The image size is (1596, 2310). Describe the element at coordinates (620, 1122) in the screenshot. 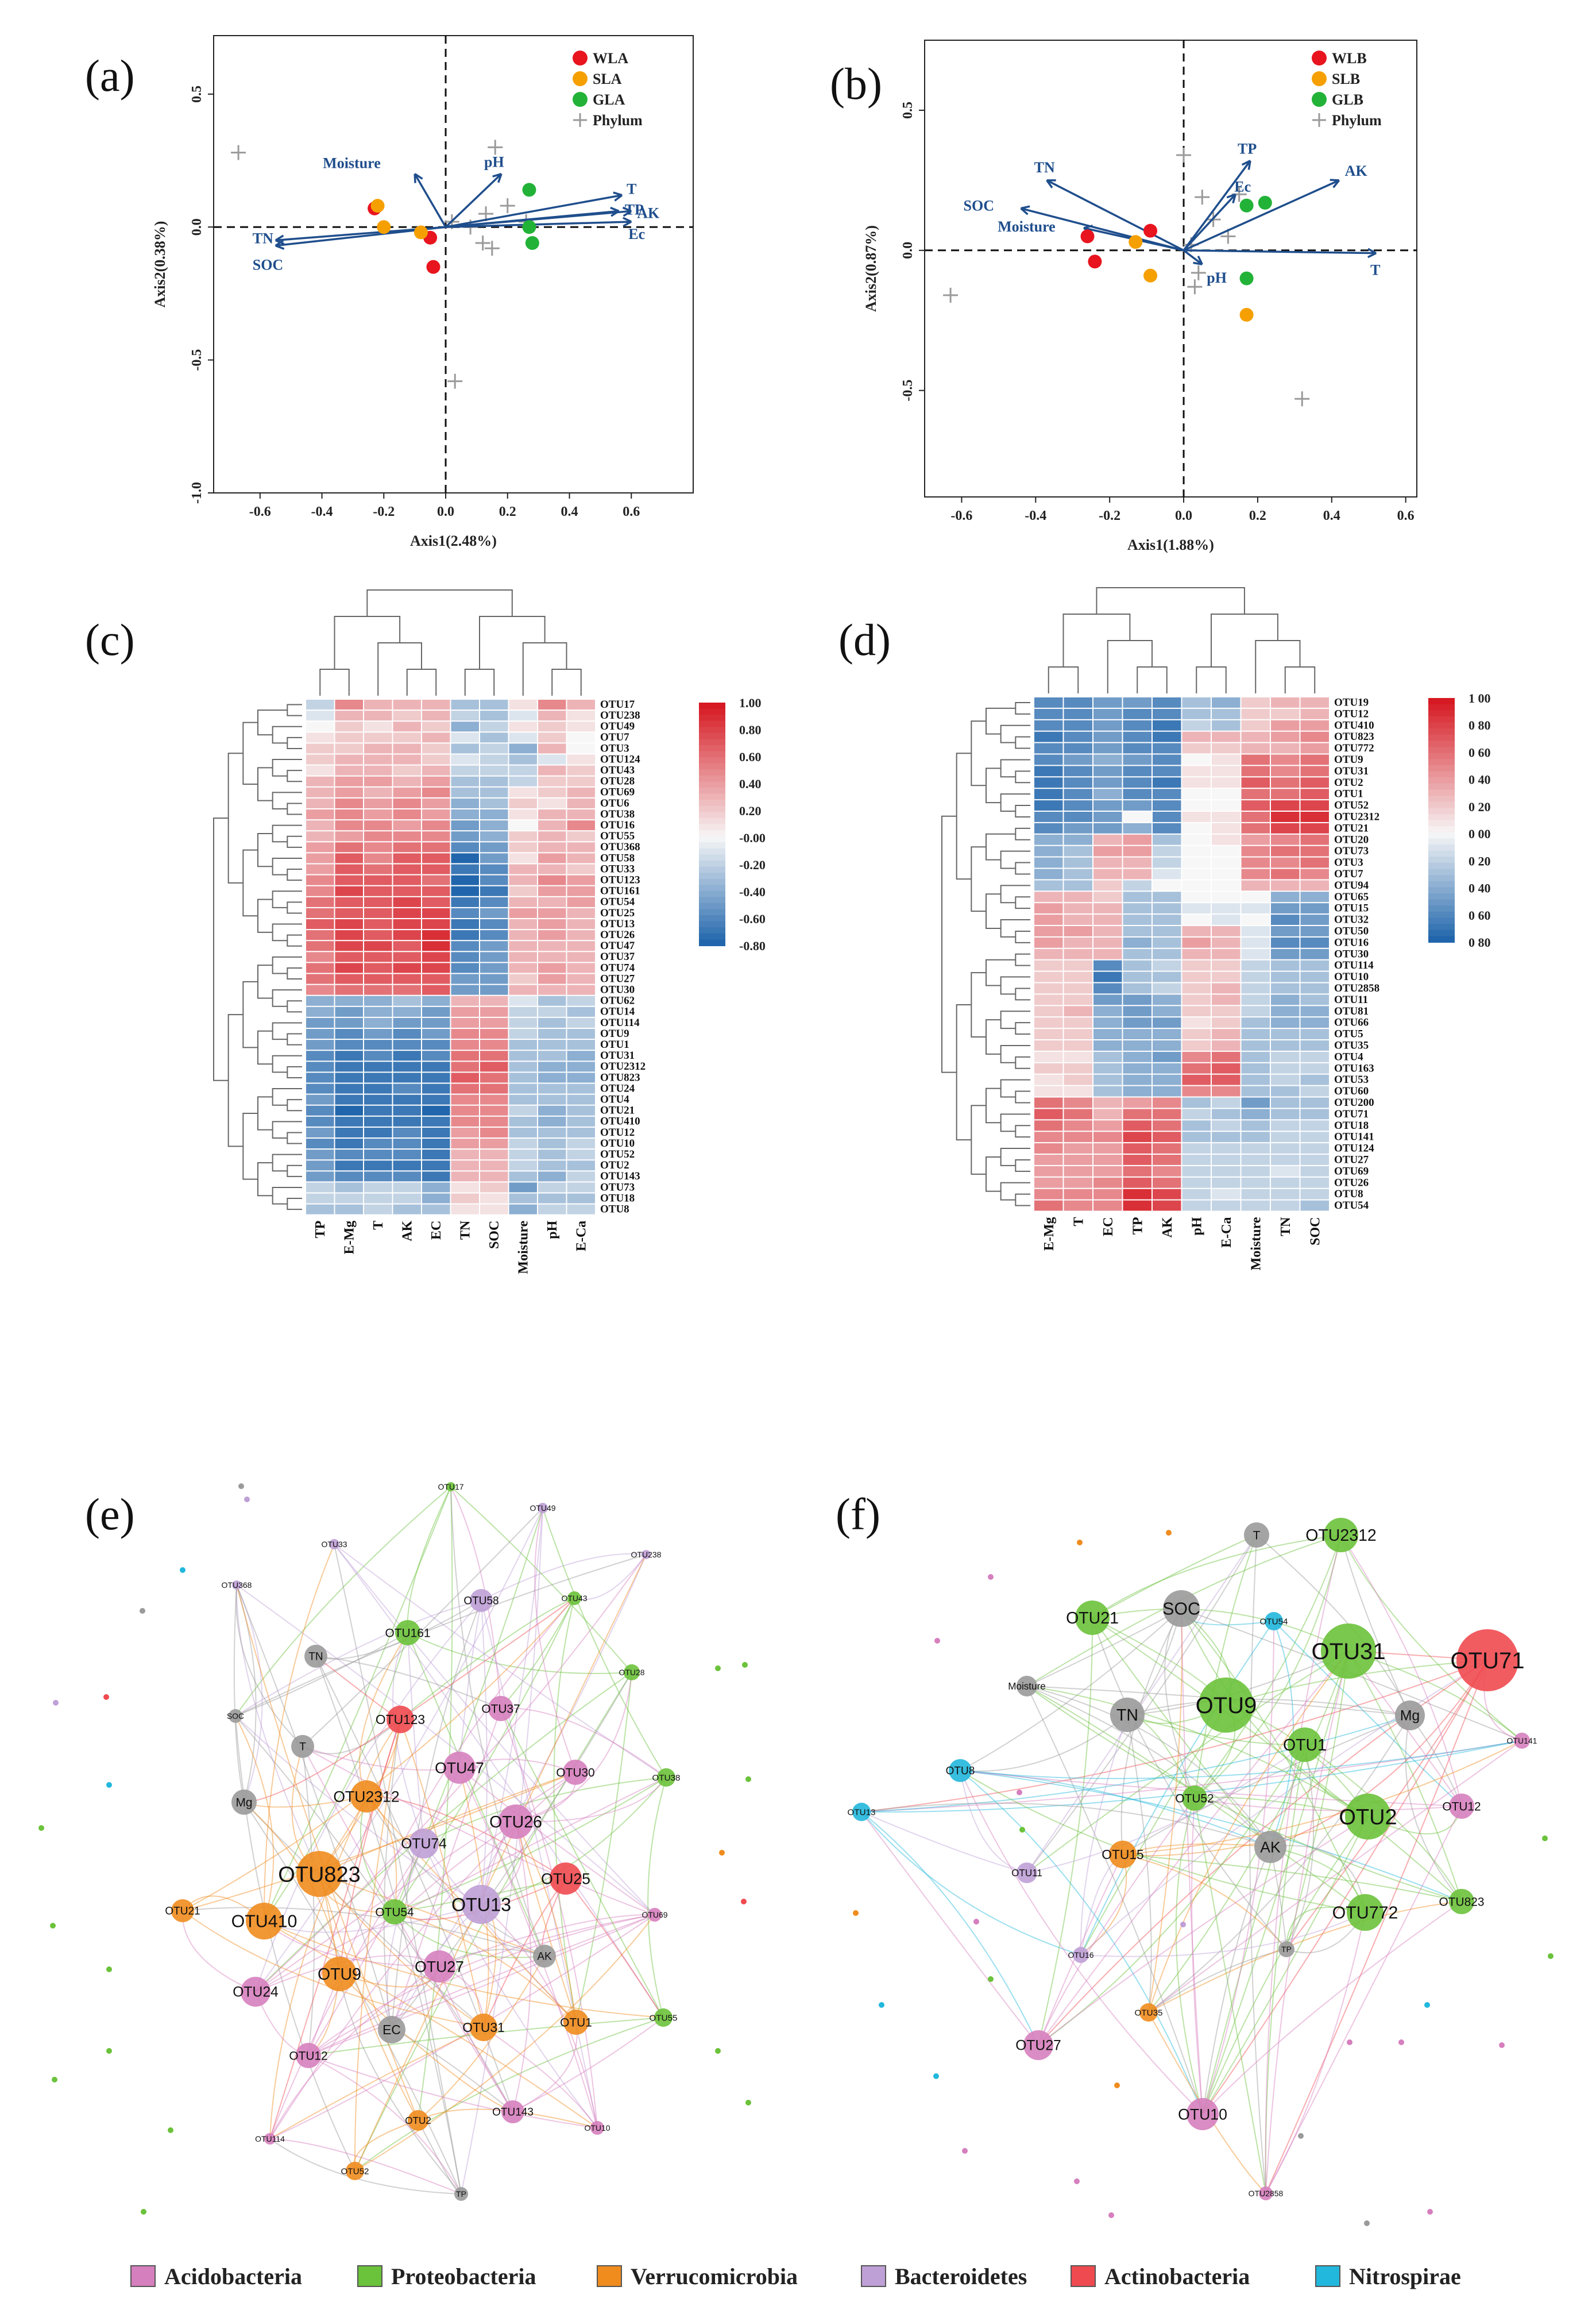

I see `row-label: OTU410` at that location.